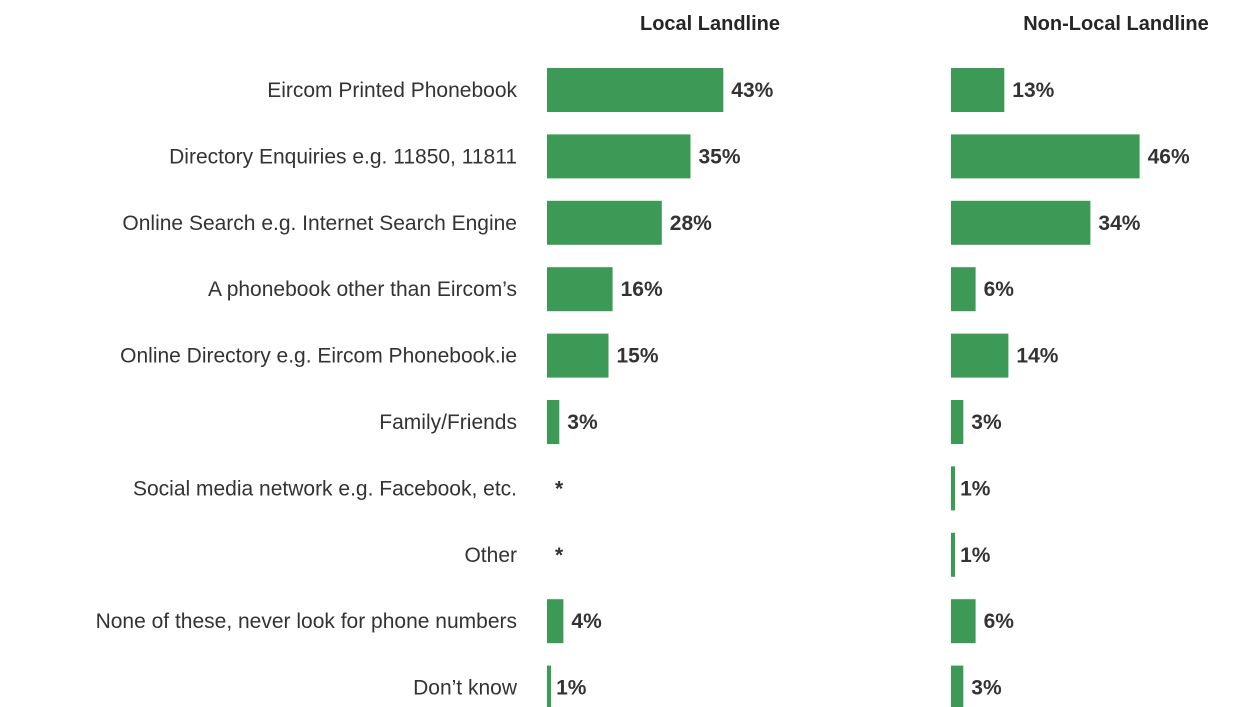  Describe the element at coordinates (1169, 156) in the screenshot. I see `data-label: 46%` at that location.